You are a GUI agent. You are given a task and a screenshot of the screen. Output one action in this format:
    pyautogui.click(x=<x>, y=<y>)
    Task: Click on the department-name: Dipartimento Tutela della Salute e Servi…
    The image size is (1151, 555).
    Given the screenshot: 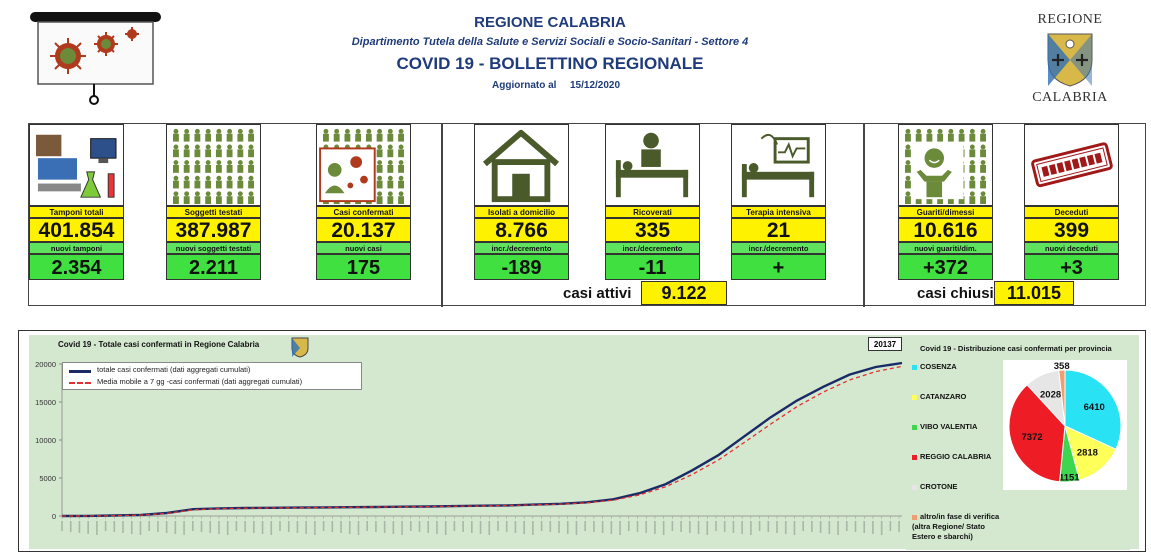 What is the action you would take?
    pyautogui.click(x=550, y=42)
    